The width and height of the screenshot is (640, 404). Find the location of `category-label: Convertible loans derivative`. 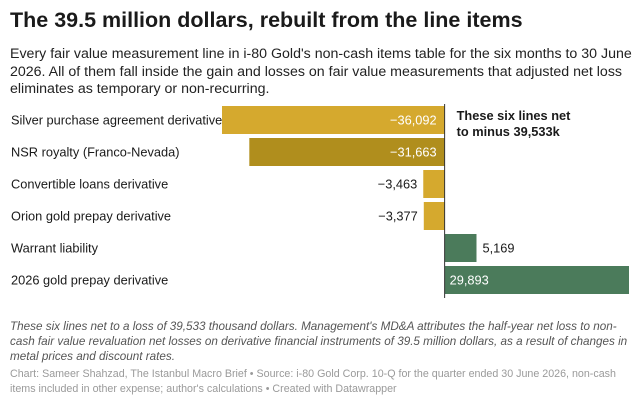

category-label: Convertible loans derivative is located at coordinates (89, 184).